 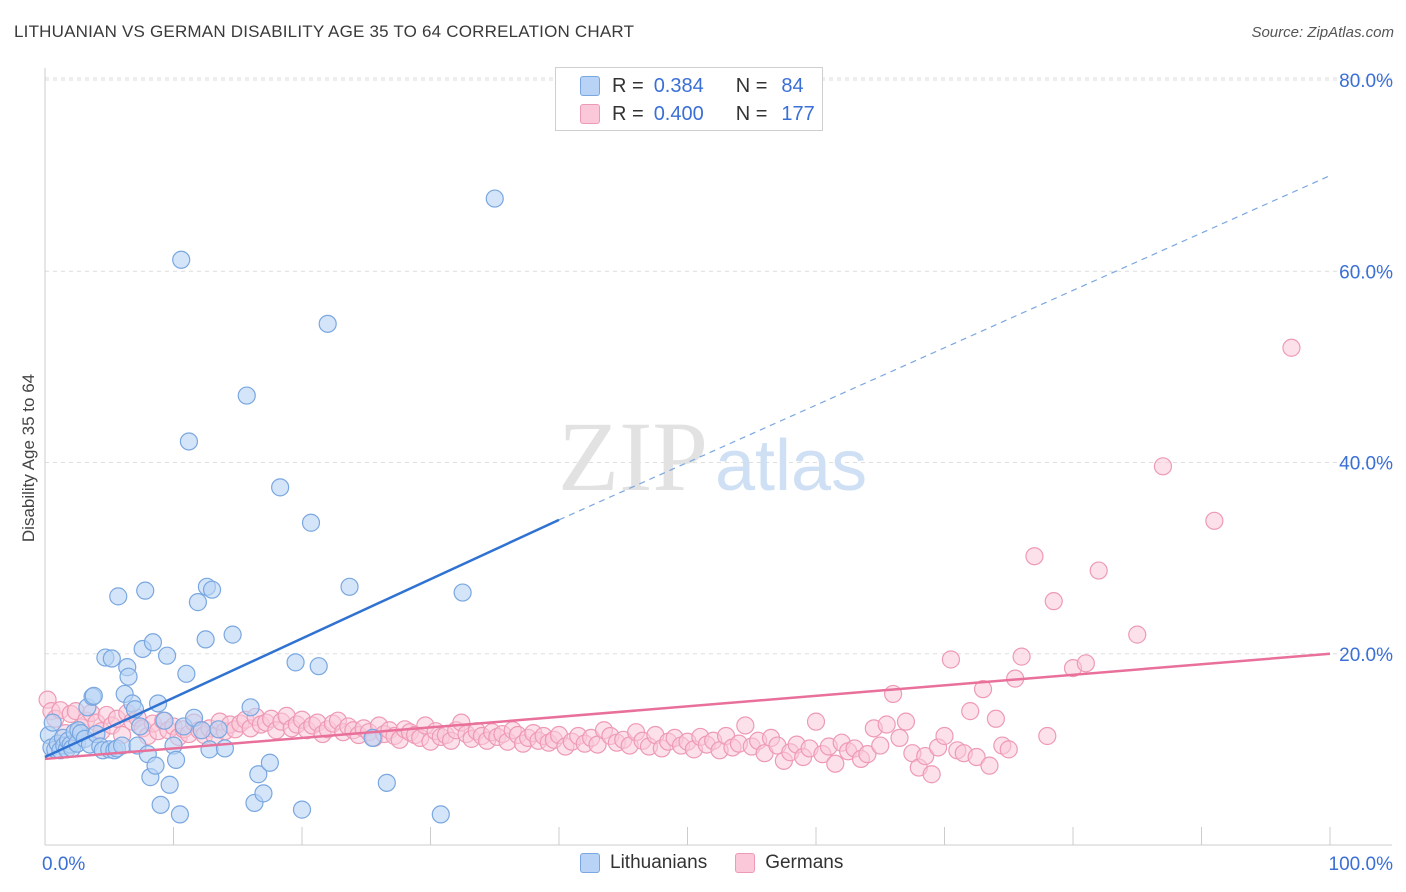 I want to click on n-label: N =, so click(x=751, y=113).